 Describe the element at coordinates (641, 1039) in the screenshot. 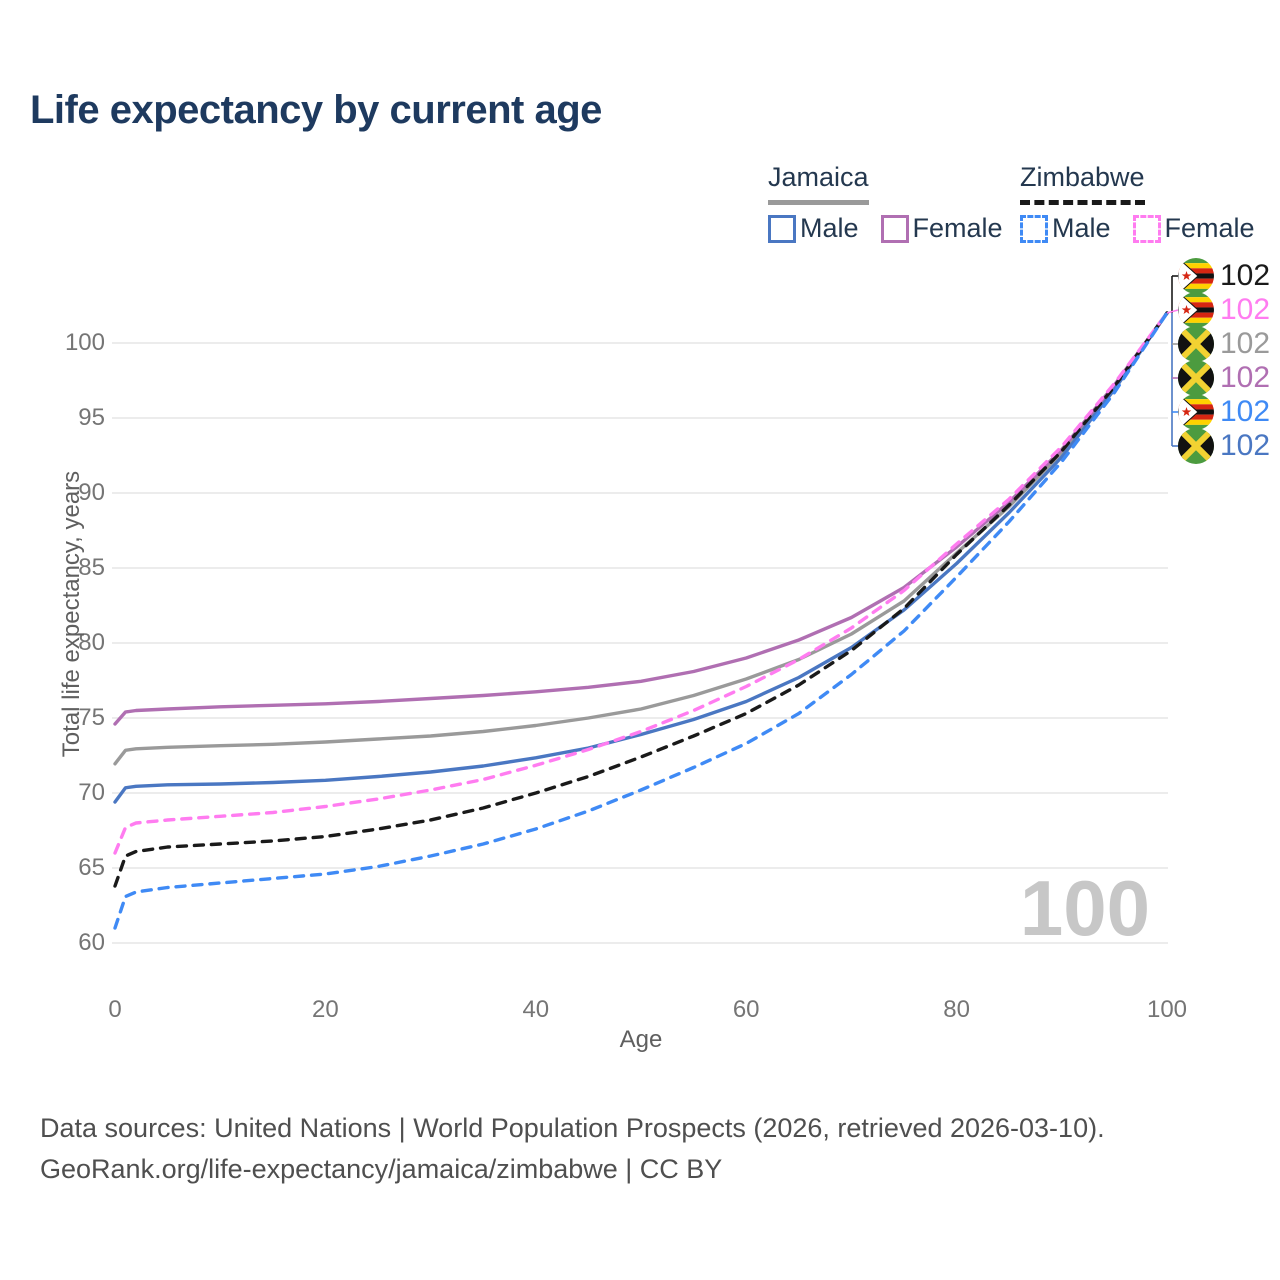

I see `x-axis-title: Age` at that location.